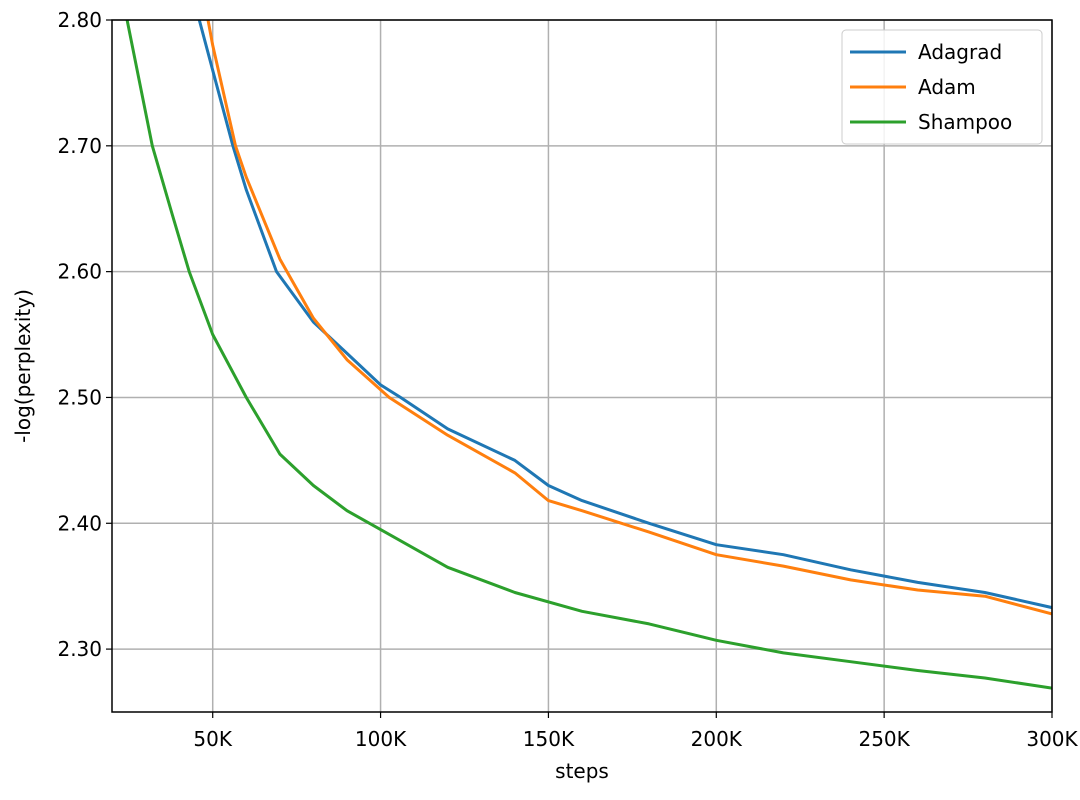 This screenshot has width=1080, height=800. I want to click on y-tick-label: 2.30, so click(79, 649).